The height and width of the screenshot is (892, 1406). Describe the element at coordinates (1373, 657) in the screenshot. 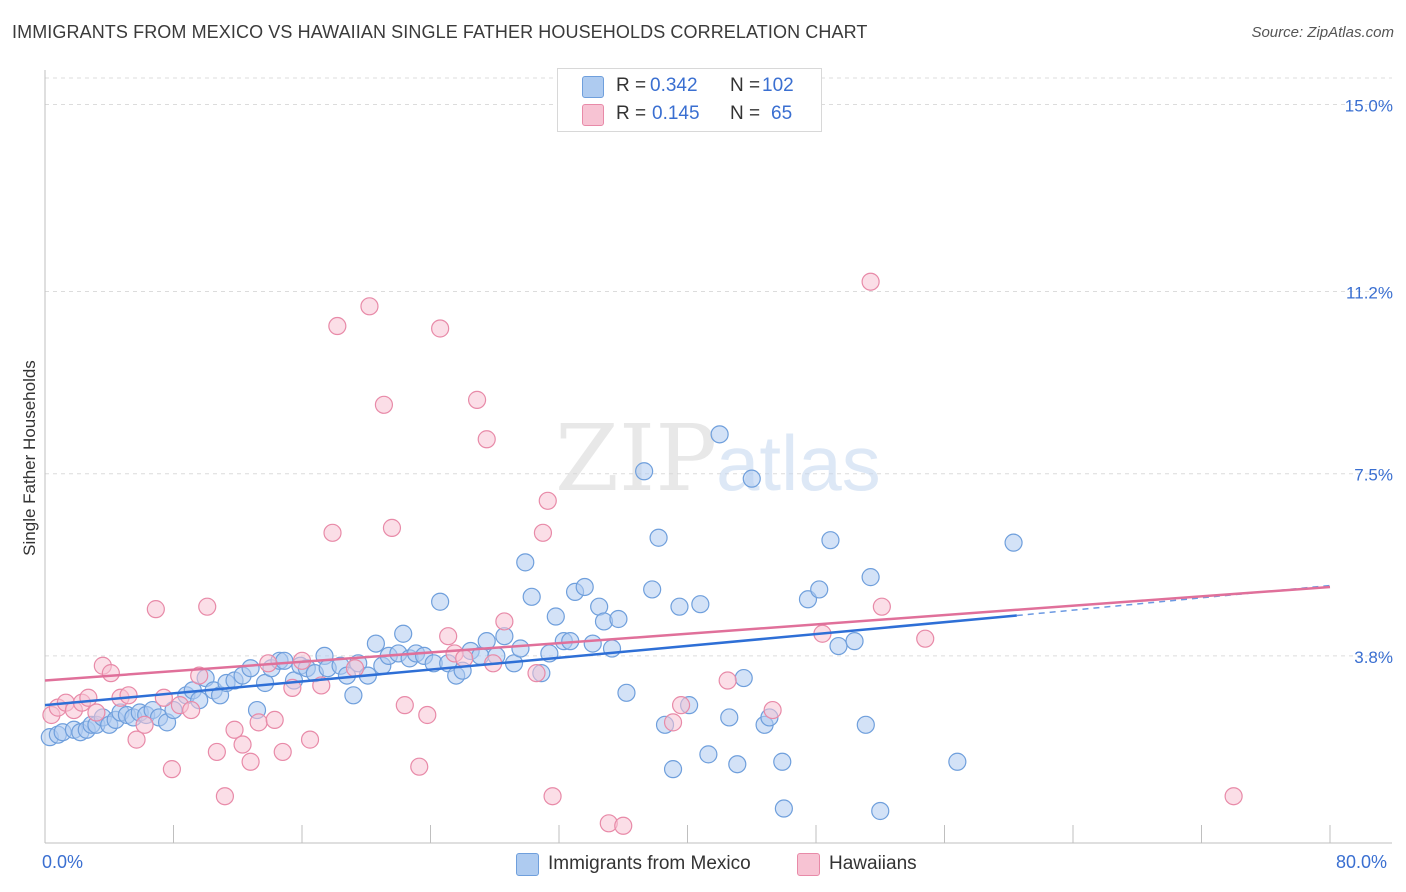

I see `y-tick-label: 3.8%` at that location.